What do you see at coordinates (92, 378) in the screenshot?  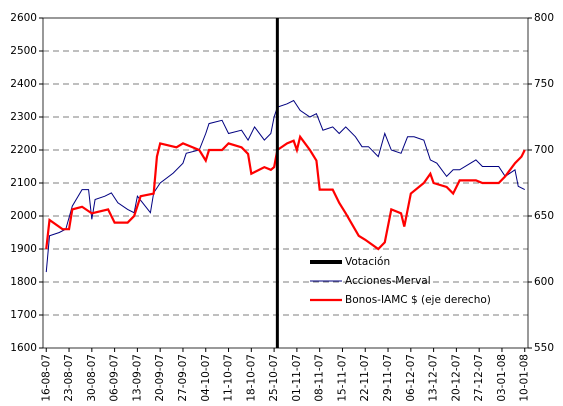 I see `x-tick-label: 30-08-07` at bounding box center [92, 378].